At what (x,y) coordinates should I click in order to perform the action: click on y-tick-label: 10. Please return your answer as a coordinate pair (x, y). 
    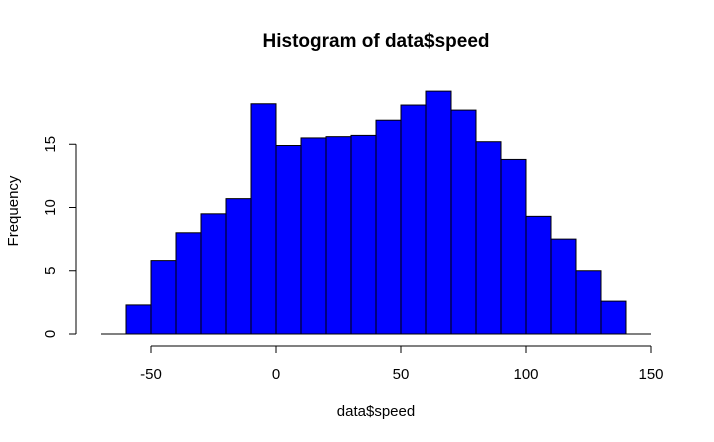
    Looking at the image, I should click on (50, 207).